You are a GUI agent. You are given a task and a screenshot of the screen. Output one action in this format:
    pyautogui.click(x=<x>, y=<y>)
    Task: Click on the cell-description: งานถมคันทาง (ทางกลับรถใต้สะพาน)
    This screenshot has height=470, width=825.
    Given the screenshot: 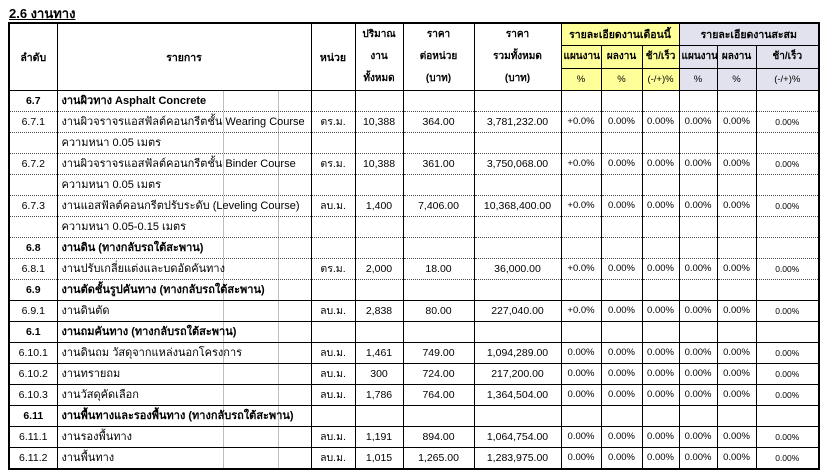 What is the action you would take?
    pyautogui.click(x=184, y=332)
    